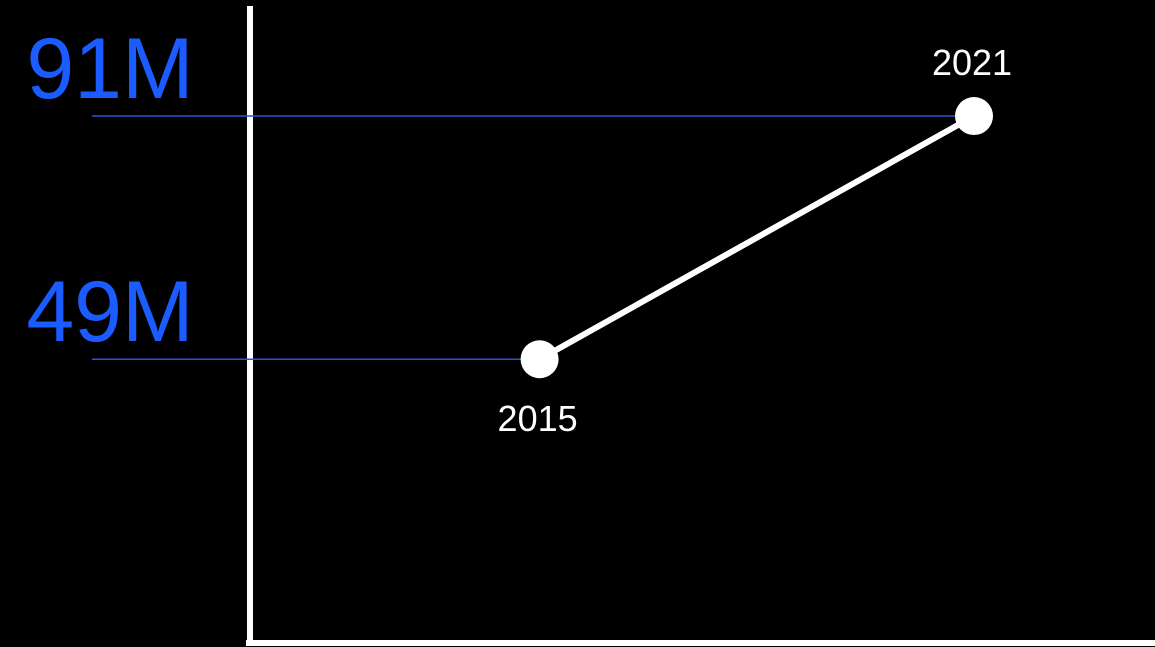  I want to click on series-line-group, so click(756, 238).